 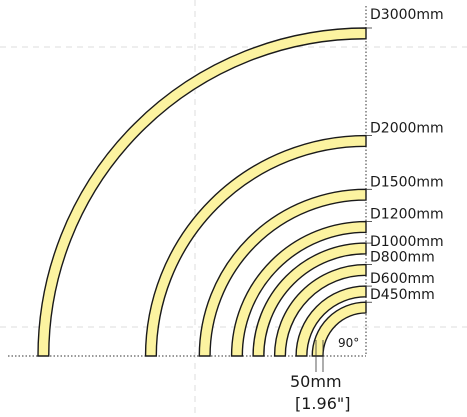 What do you see at coordinates (316, 381) in the screenshot?
I see `width-label: 50mm` at bounding box center [316, 381].